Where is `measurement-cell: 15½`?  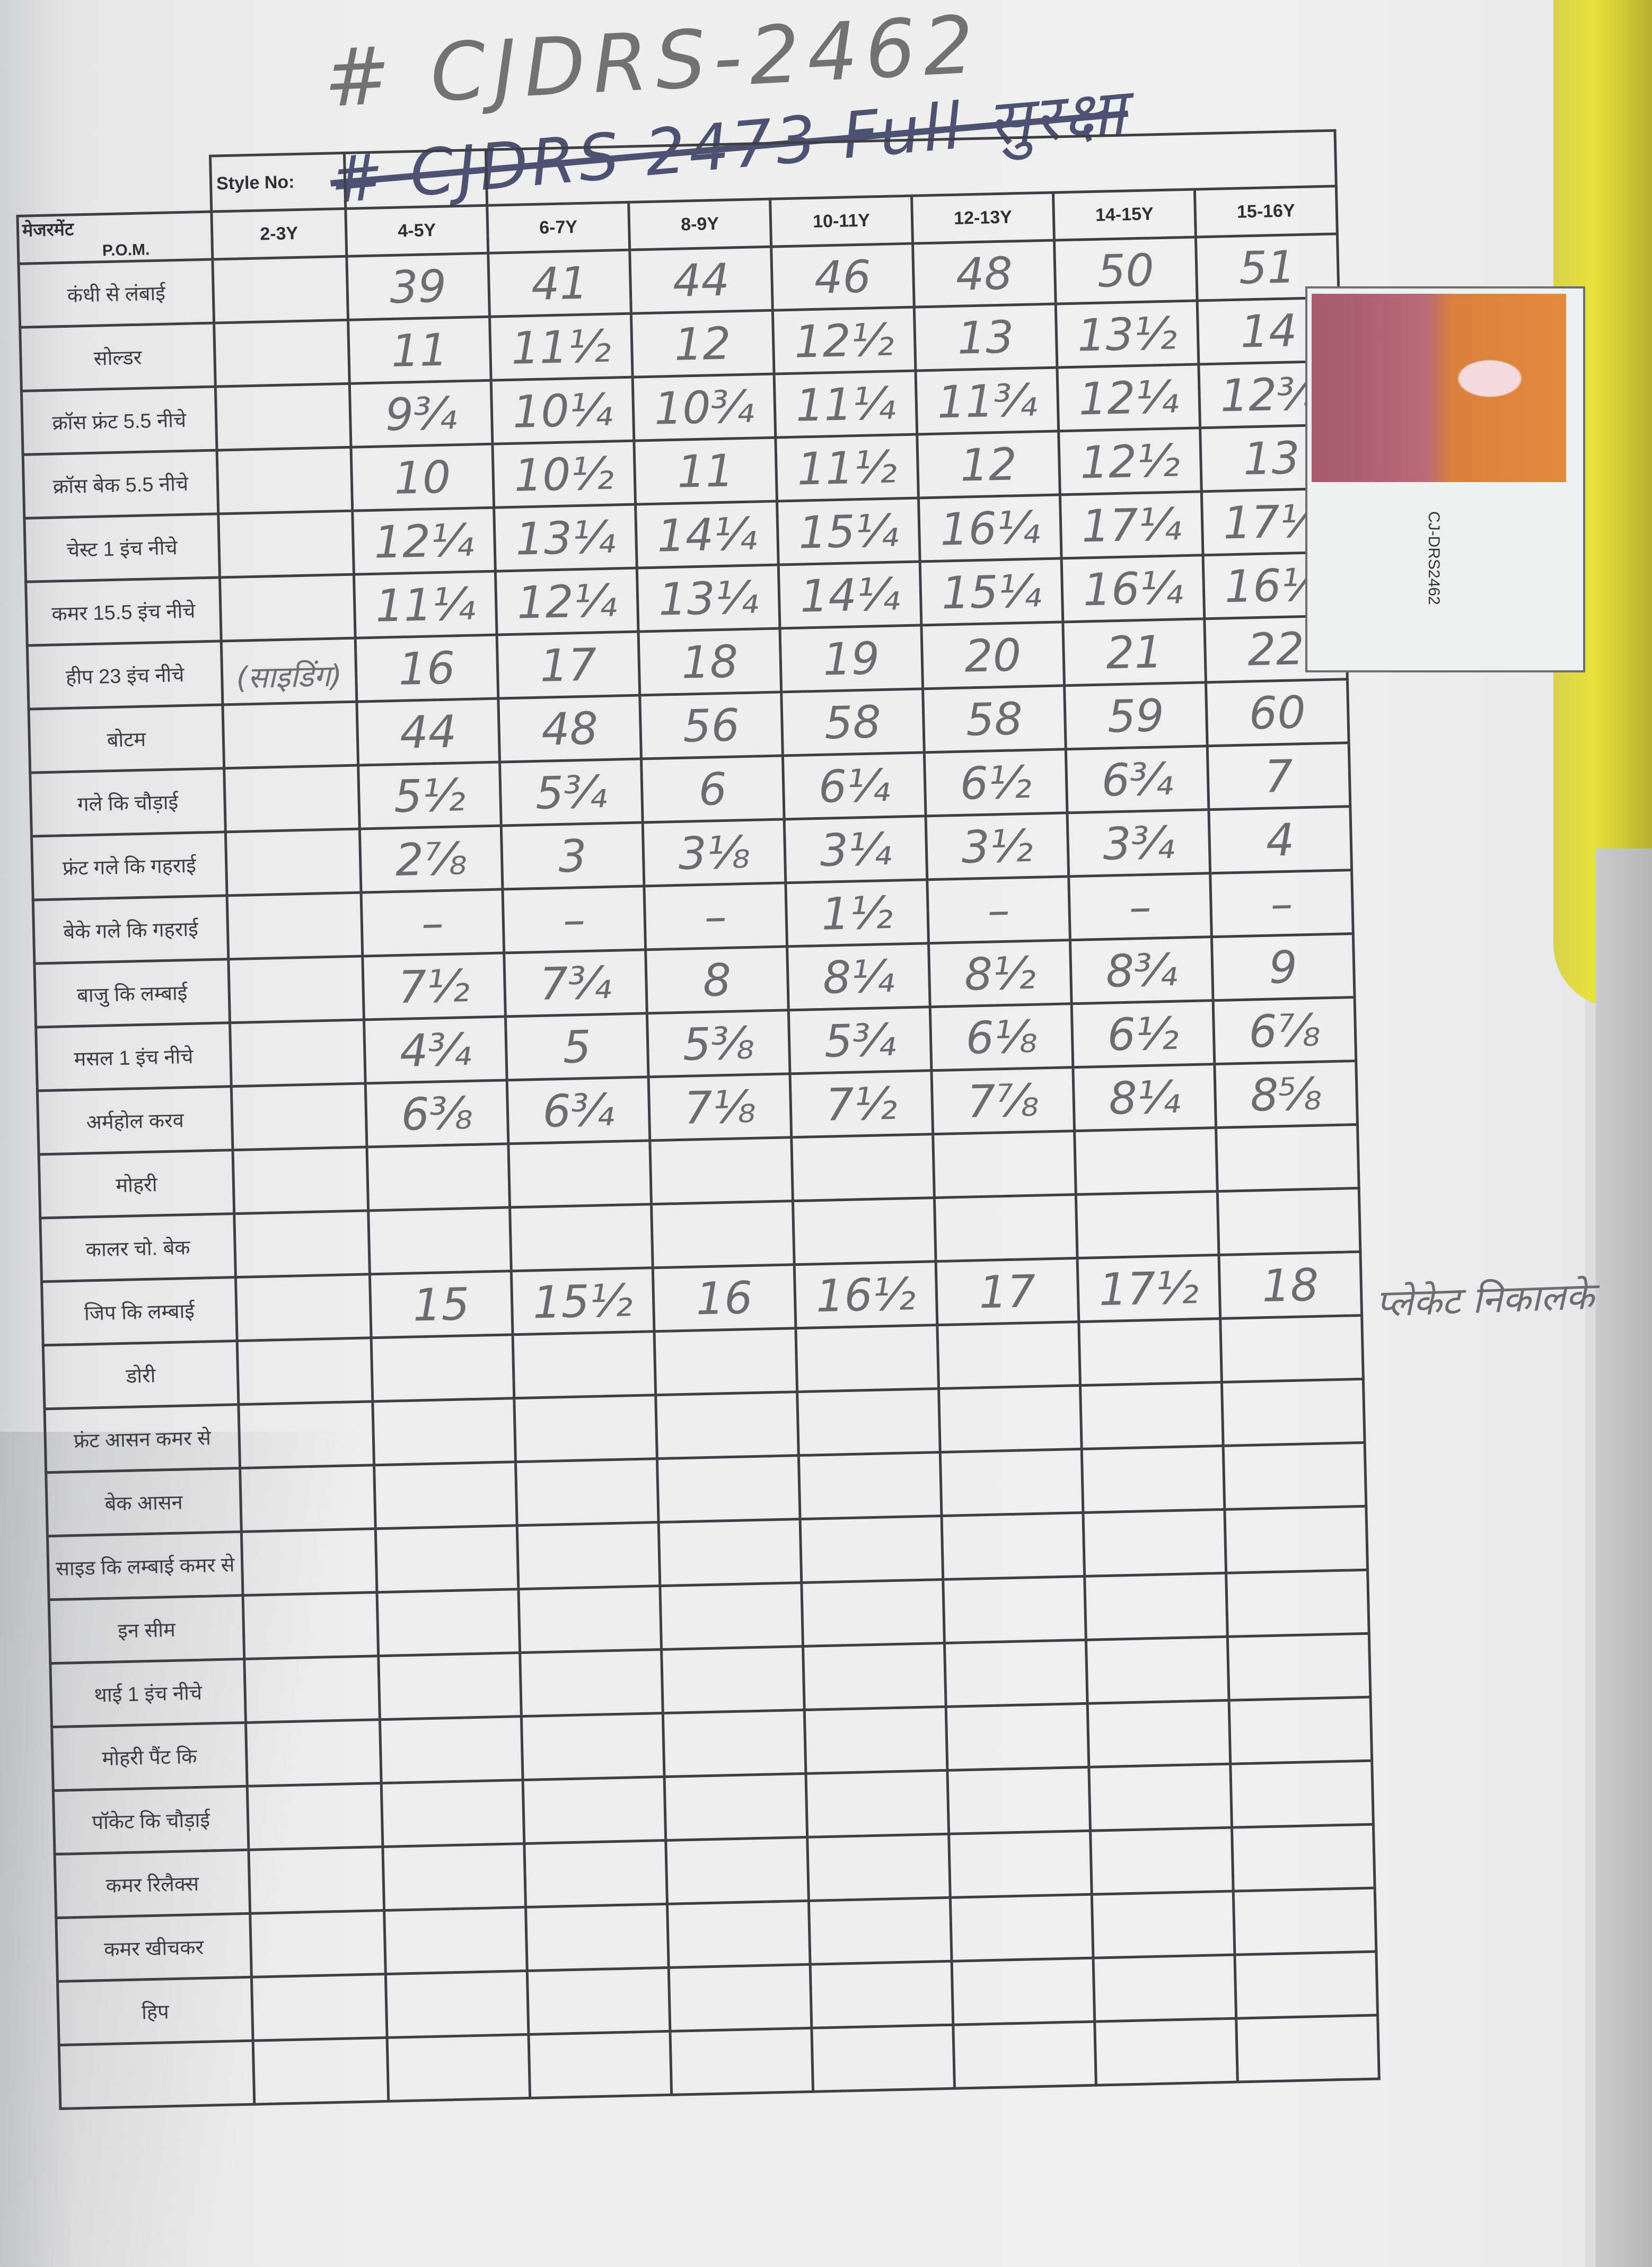
measurement-cell: 15½ is located at coordinates (582, 1301).